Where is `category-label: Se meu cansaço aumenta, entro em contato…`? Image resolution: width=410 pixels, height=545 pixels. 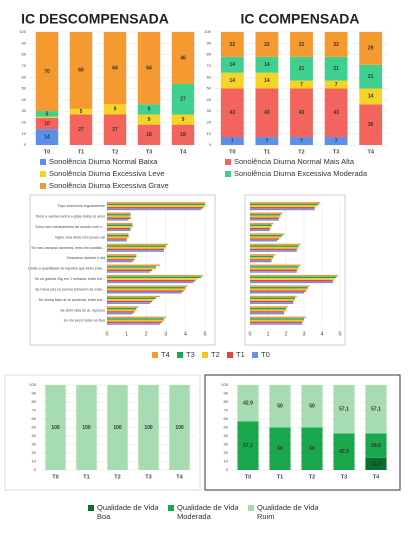
category-label: Se meu cansaço aumenta, entro em contato… is located at coordinates (68, 248).